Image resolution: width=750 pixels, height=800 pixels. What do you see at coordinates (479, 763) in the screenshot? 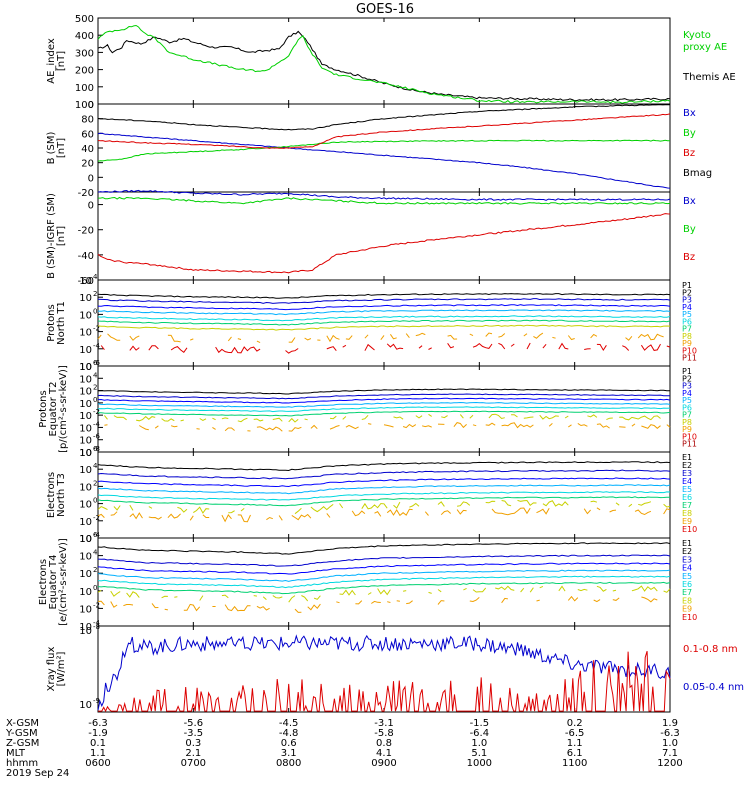
I see `coord-value: 1000` at bounding box center [479, 763].